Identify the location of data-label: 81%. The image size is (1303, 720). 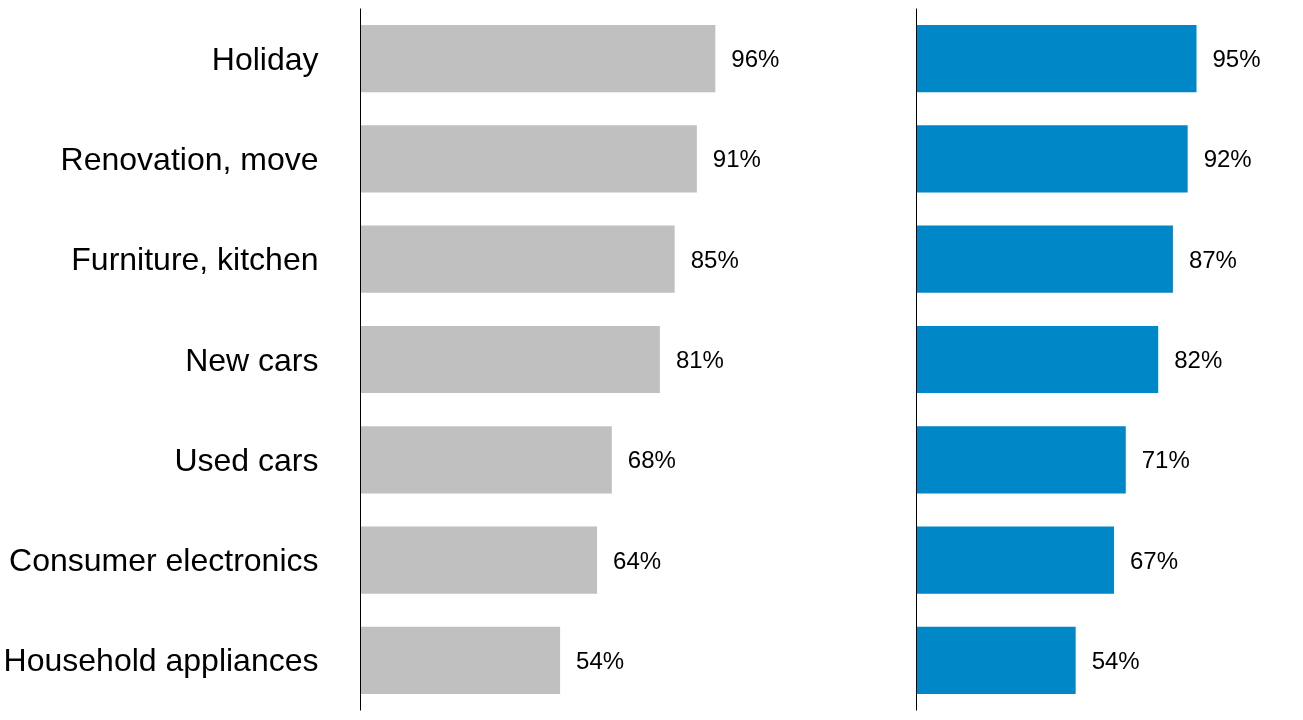
(699, 359).